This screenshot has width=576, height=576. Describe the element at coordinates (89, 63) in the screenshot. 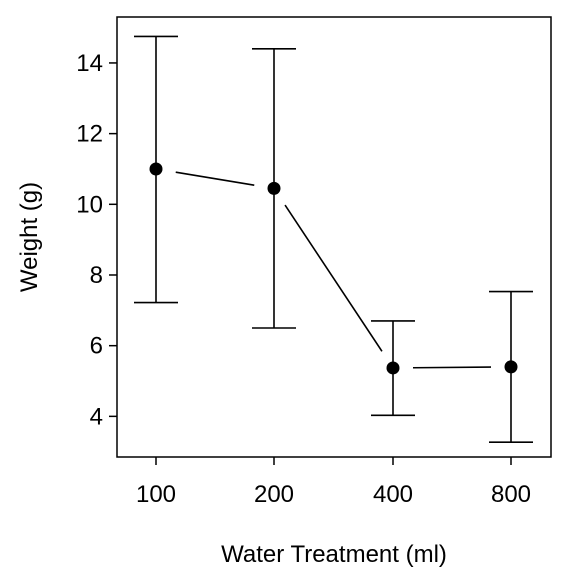

I see `y-tick-label-14: 14` at that location.